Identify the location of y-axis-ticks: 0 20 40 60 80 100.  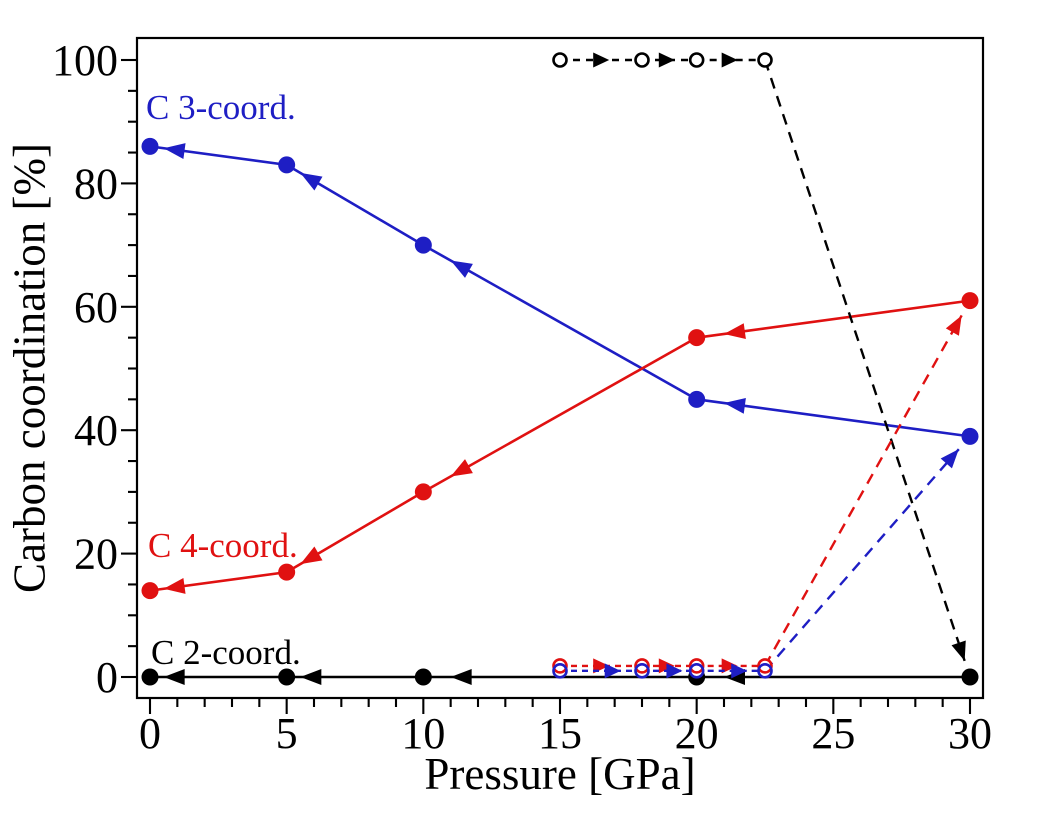
(94, 369).